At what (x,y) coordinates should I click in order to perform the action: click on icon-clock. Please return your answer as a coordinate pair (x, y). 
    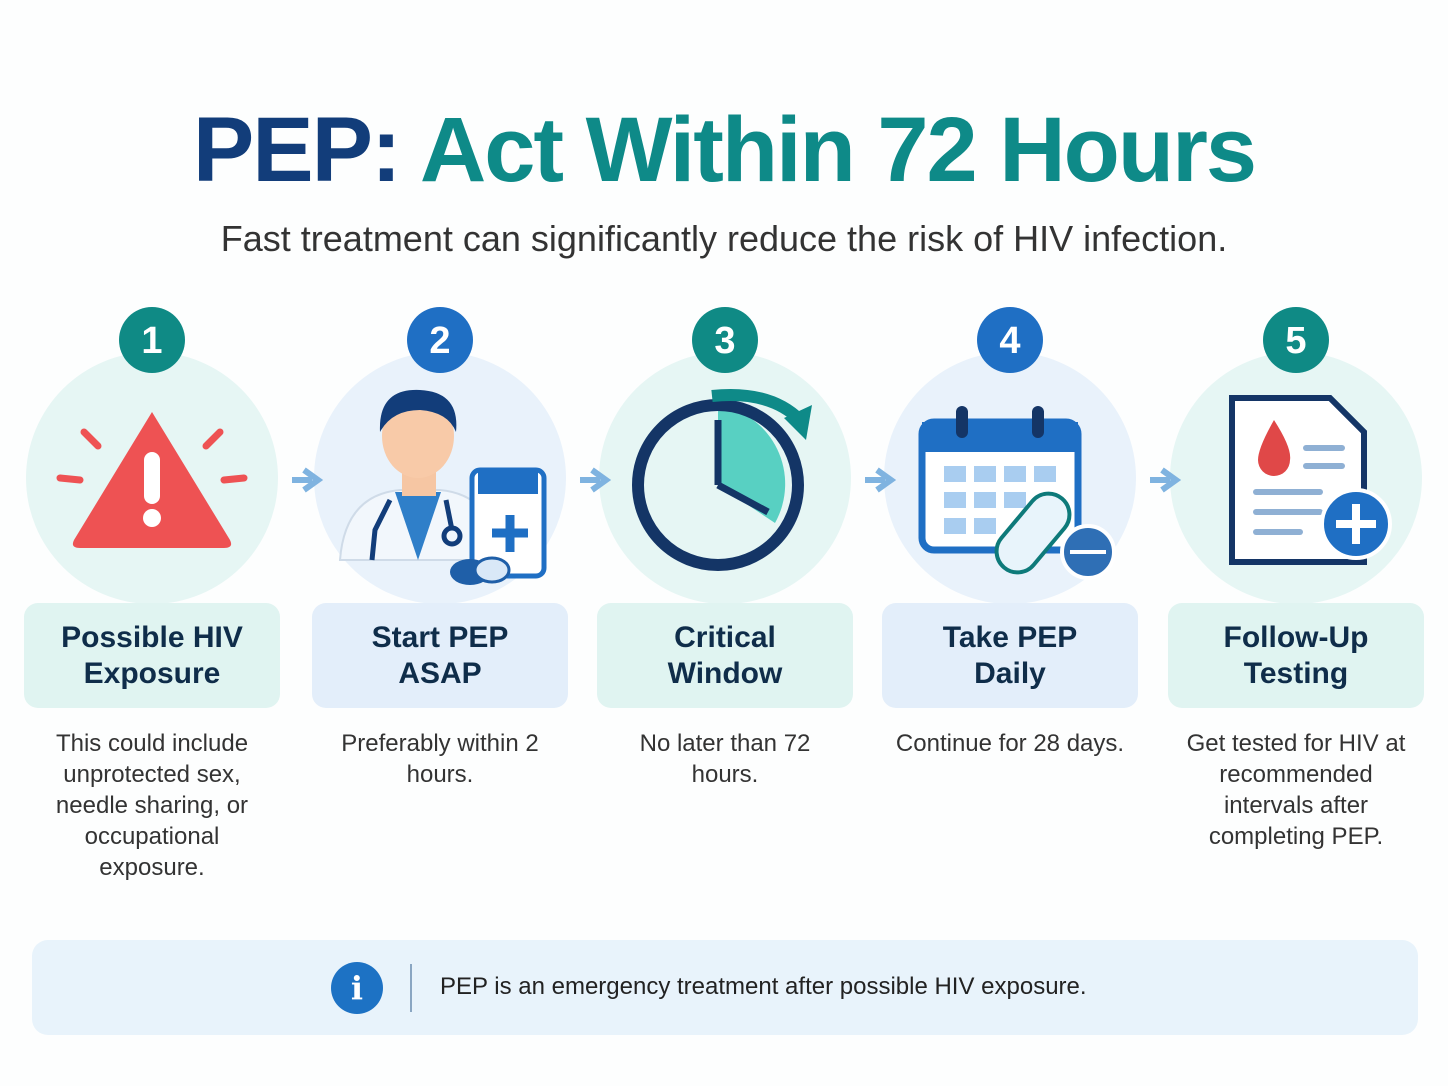
    Looking at the image, I should click on (722, 480).